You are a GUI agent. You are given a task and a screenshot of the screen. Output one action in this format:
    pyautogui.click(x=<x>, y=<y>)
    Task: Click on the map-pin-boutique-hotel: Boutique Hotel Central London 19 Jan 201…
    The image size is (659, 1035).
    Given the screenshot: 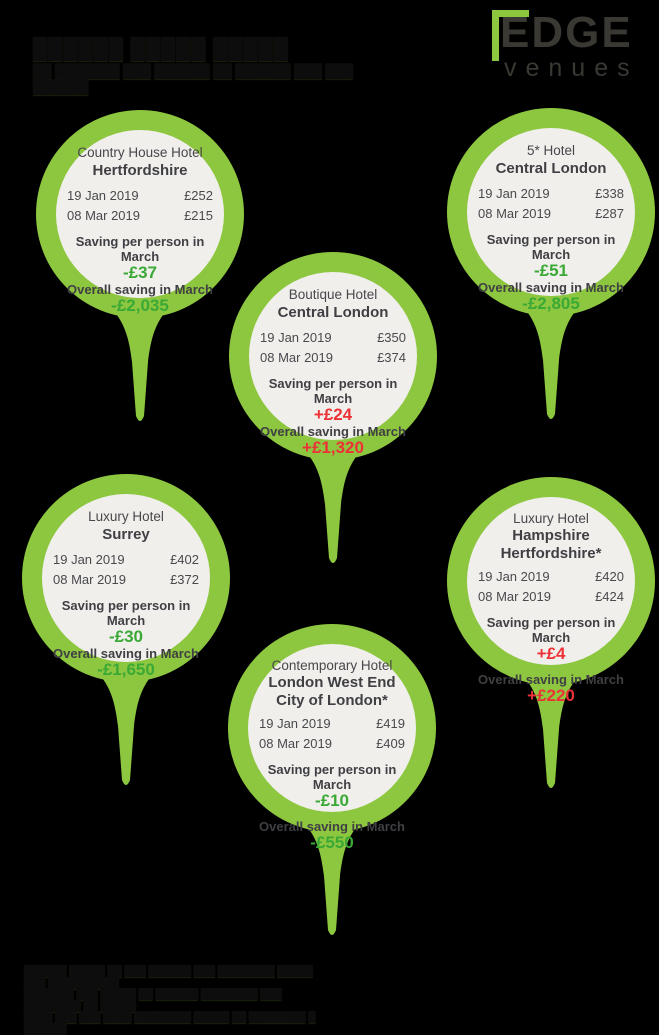 What is the action you would take?
    pyautogui.click(x=333, y=418)
    